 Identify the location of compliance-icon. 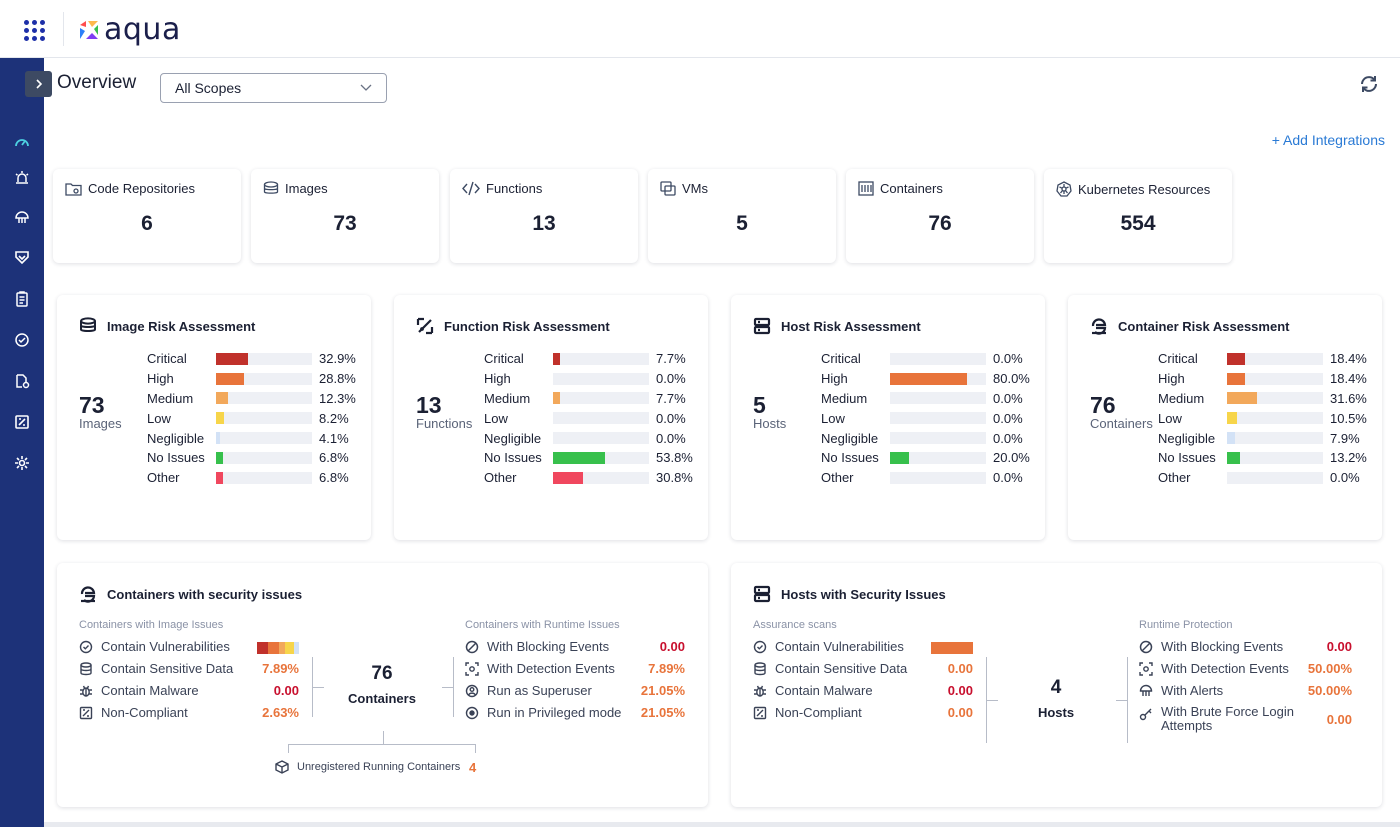
(22, 422).